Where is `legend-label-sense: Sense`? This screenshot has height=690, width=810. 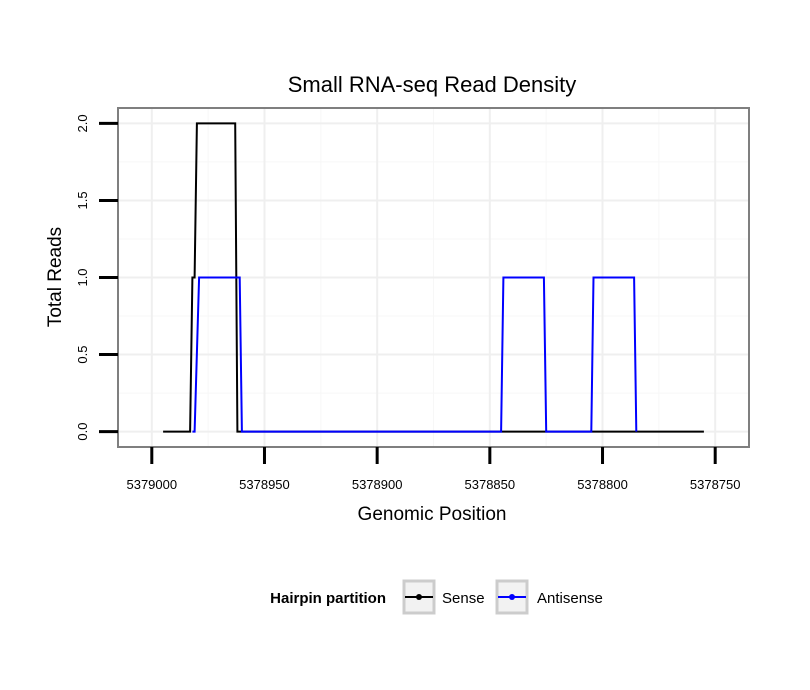 legend-label-sense: Sense is located at coordinates (463, 598).